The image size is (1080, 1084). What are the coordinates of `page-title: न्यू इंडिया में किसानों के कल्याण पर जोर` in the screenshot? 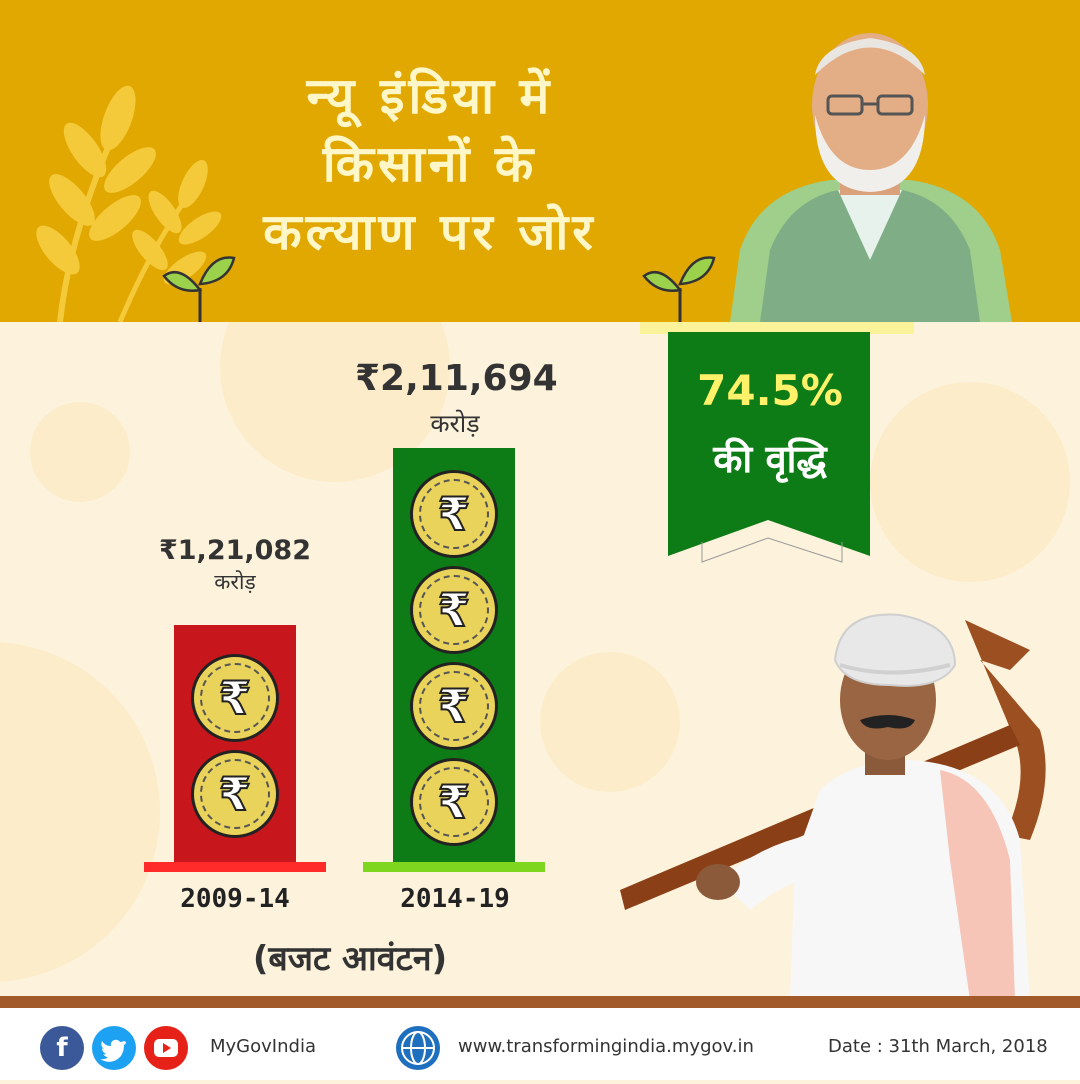 It's located at (430, 164).